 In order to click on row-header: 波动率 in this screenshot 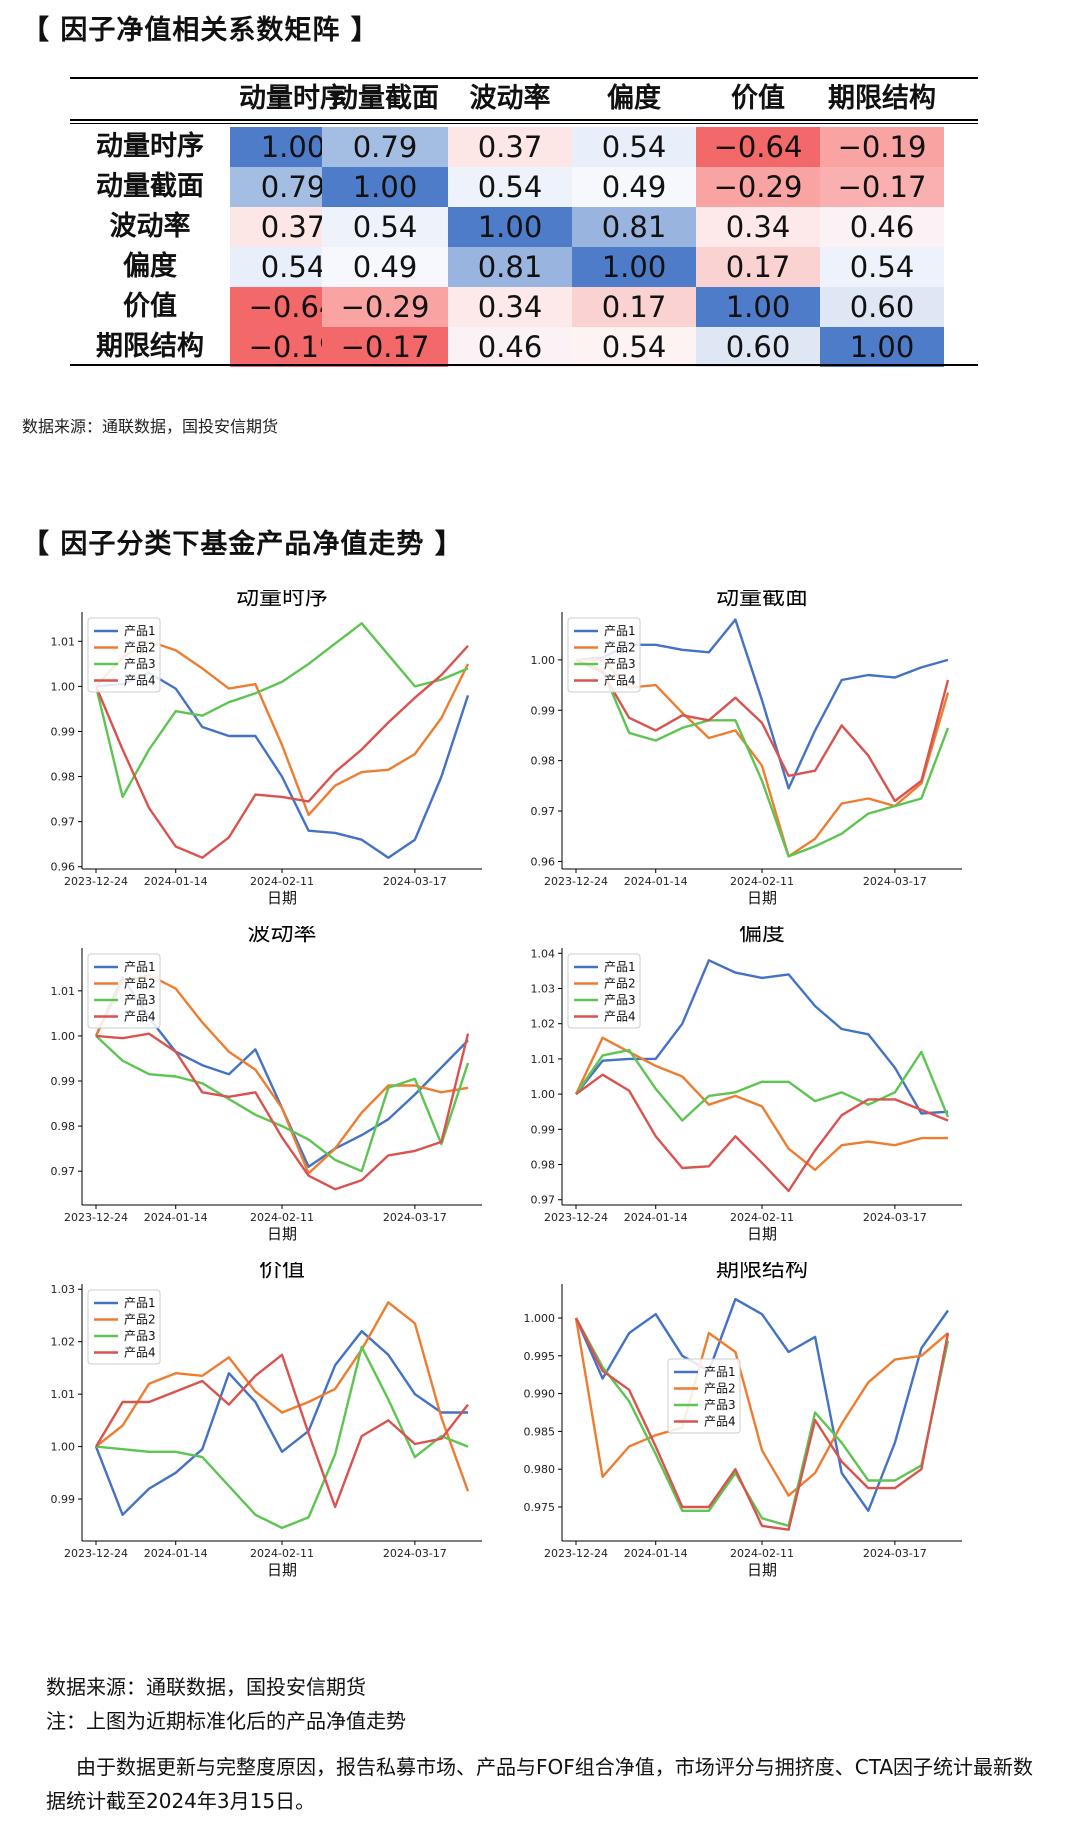, I will do `click(150, 226)`.